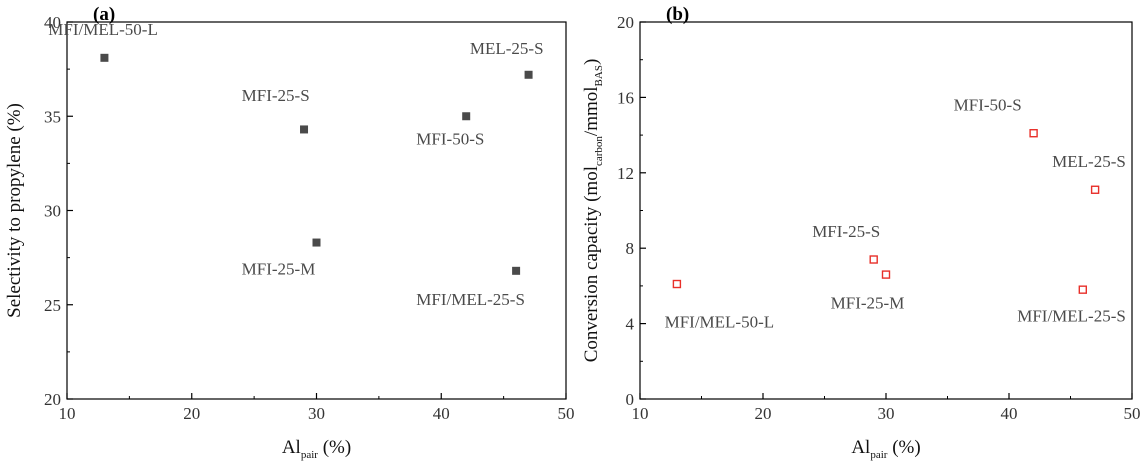 This screenshot has width=1145, height=464. What do you see at coordinates (316, 413) in the screenshot?
I see `panel-a-x-tick-label: 30` at bounding box center [316, 413].